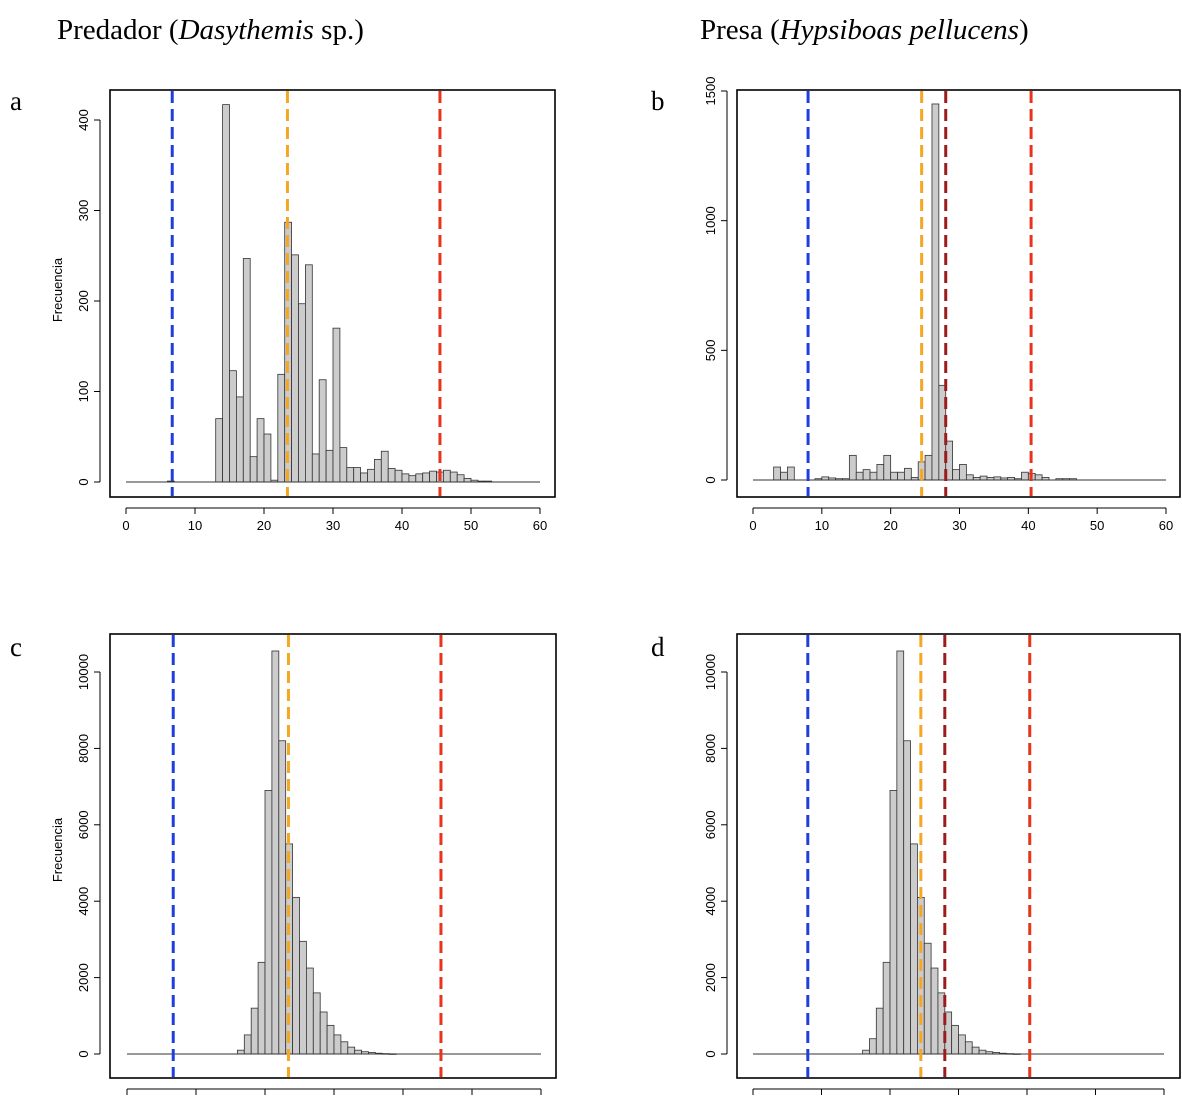 The height and width of the screenshot is (1097, 1182). What do you see at coordinates (710, 350) in the screenshot?
I see `y-tick-label: 500` at bounding box center [710, 350].